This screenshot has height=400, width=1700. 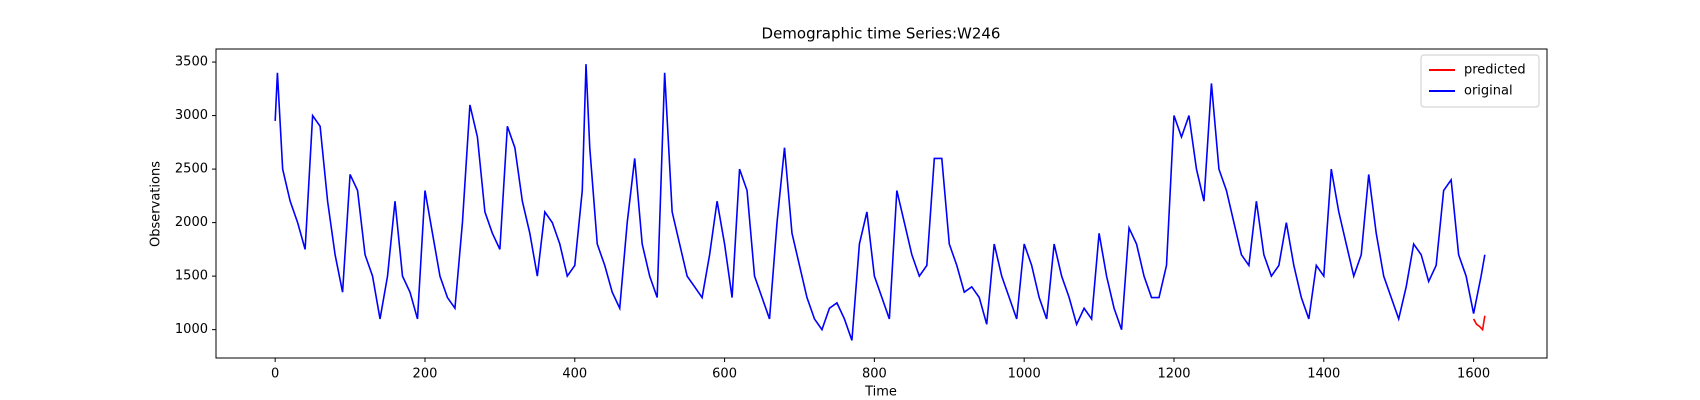 I want to click on legend-box, so click(x=1480, y=81).